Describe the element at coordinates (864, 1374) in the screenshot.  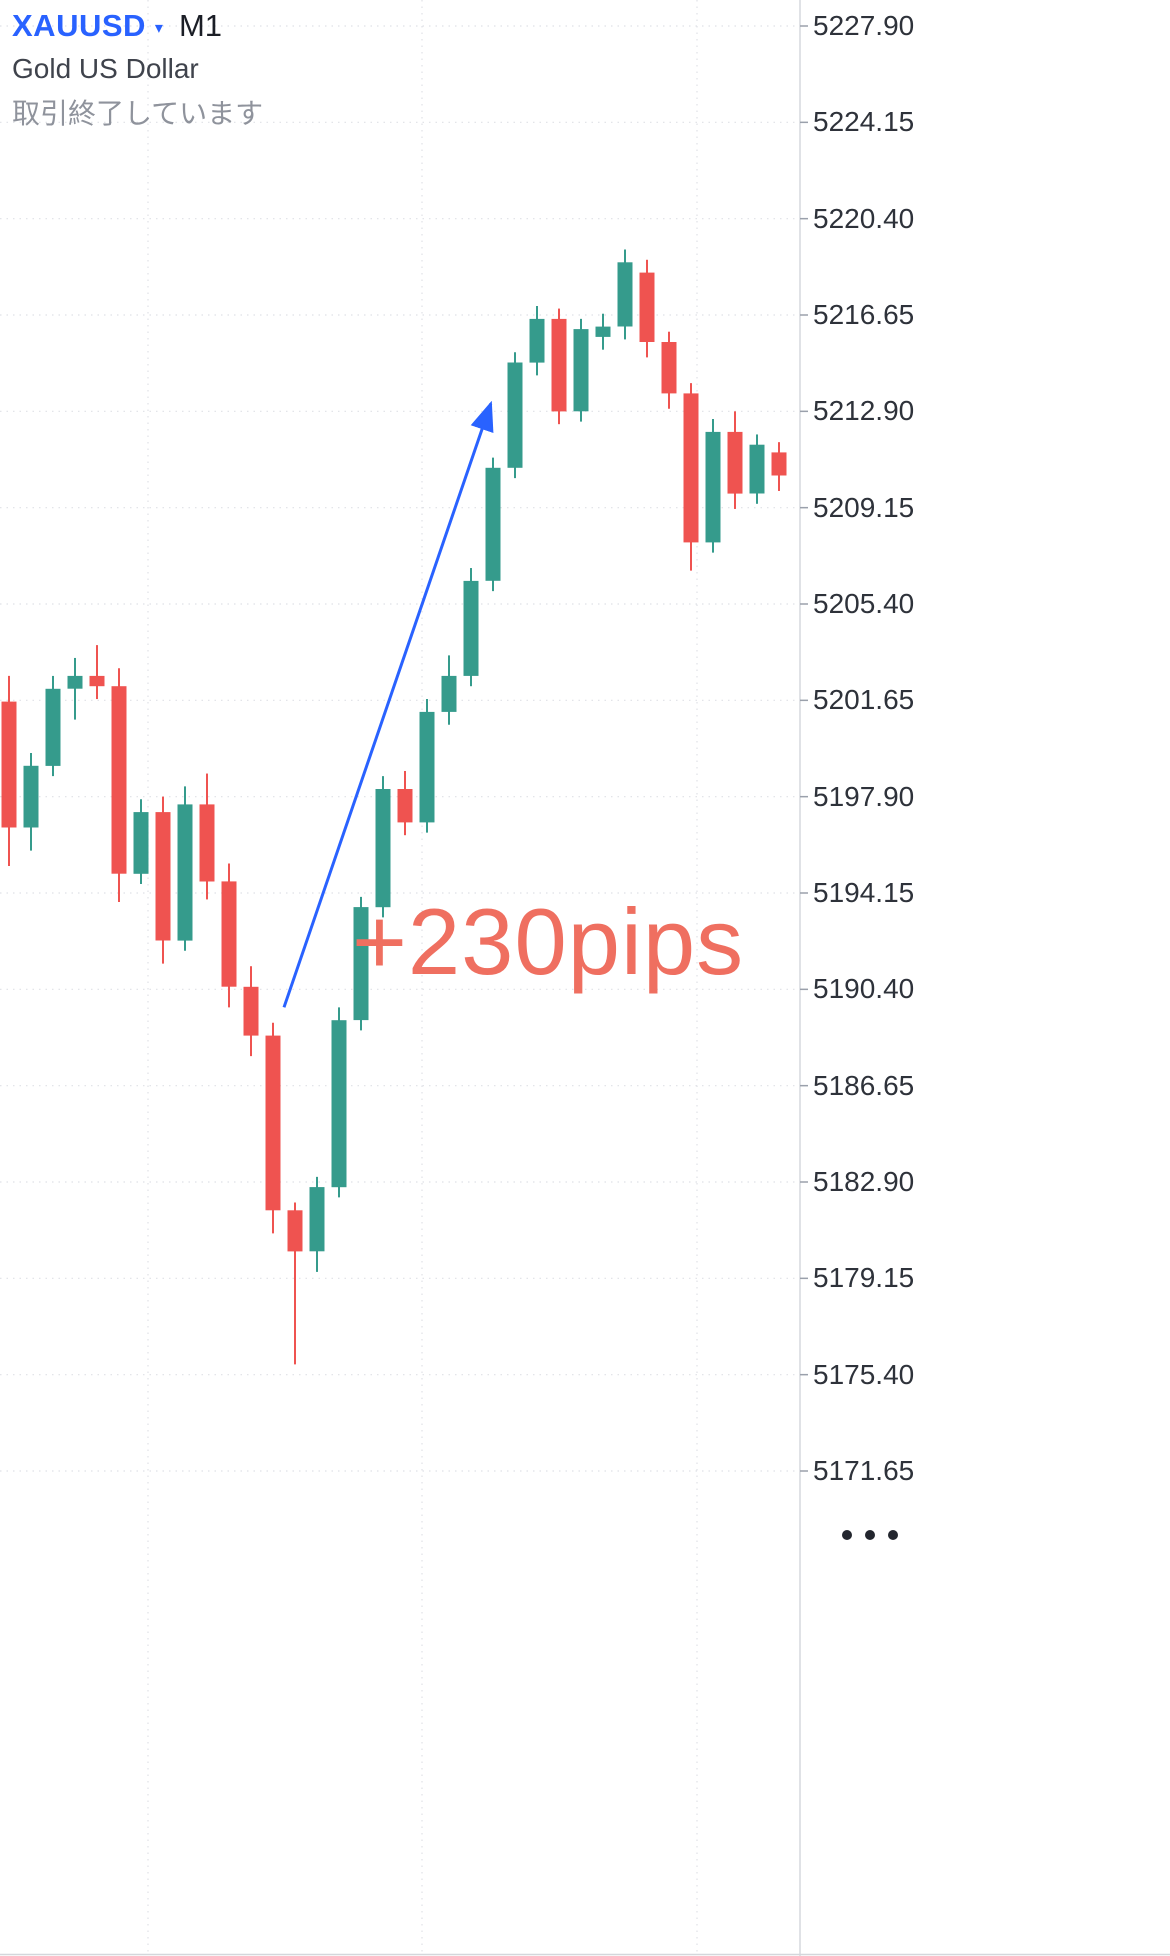
I see `price-tick-label: 5175.40` at that location.